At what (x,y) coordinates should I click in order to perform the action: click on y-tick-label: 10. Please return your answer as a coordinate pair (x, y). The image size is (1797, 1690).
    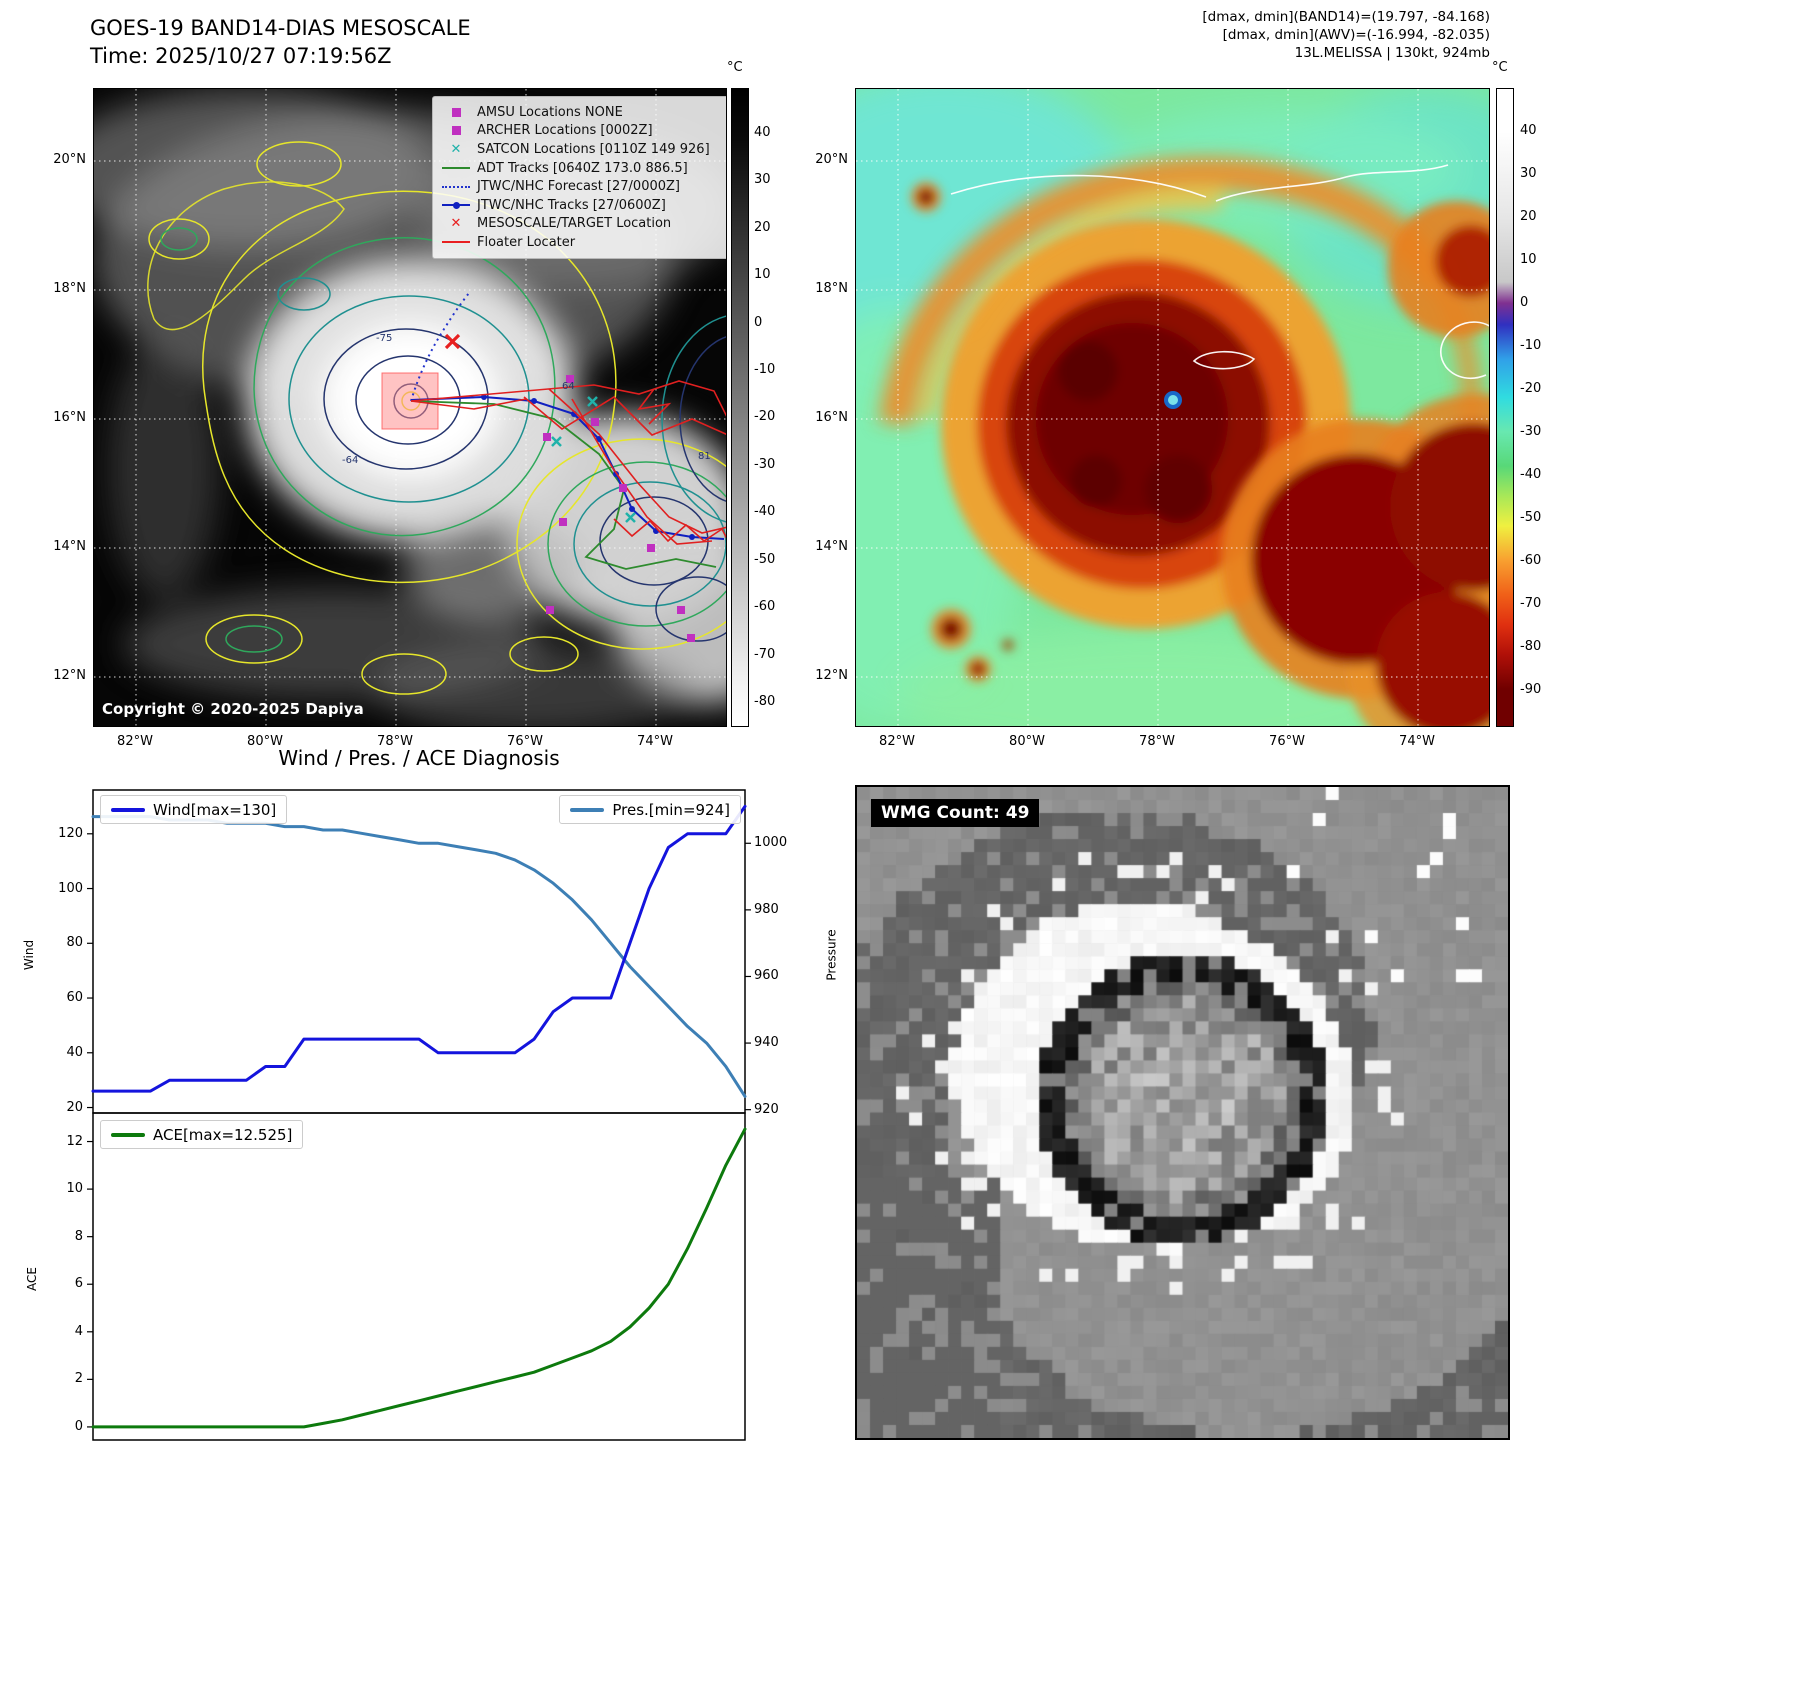
    Looking at the image, I should click on (74, 1189).